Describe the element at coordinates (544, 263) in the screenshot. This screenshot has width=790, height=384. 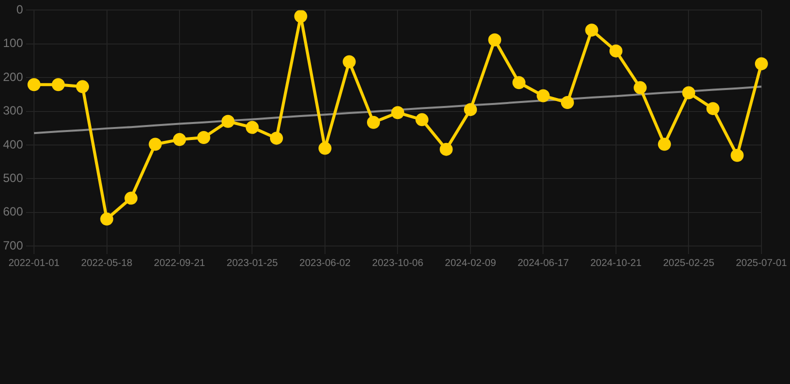
I see `x-tick-label: 2024-06-17` at that location.